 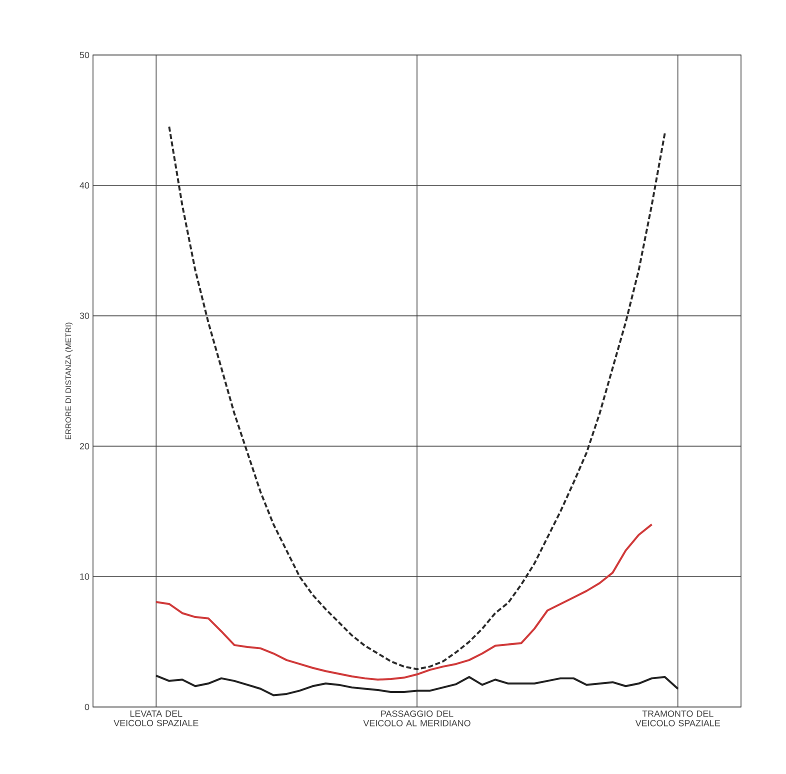 I want to click on y-tick-label: 10, so click(x=85, y=576).